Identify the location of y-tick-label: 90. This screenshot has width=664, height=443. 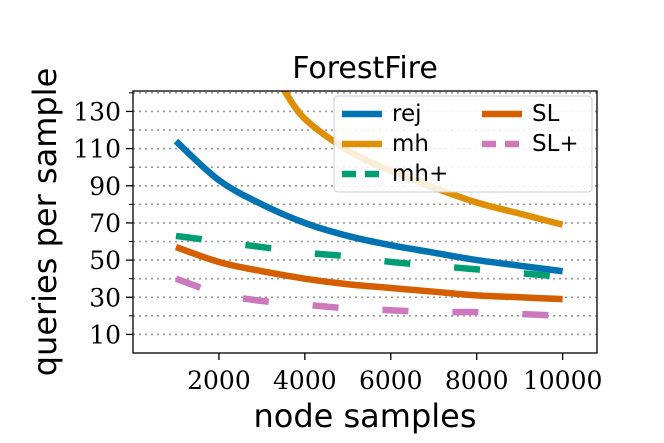
(105, 186).